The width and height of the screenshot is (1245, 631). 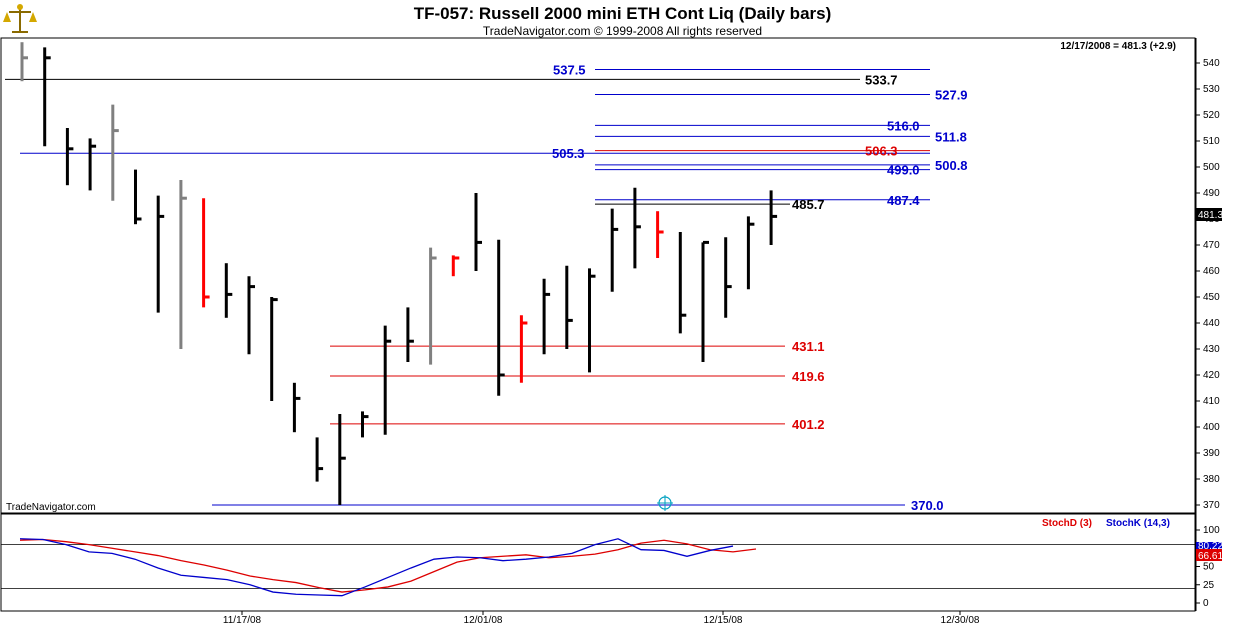 What do you see at coordinates (723, 620) in the screenshot?
I see `date-tick-label: 12/15/08` at bounding box center [723, 620].